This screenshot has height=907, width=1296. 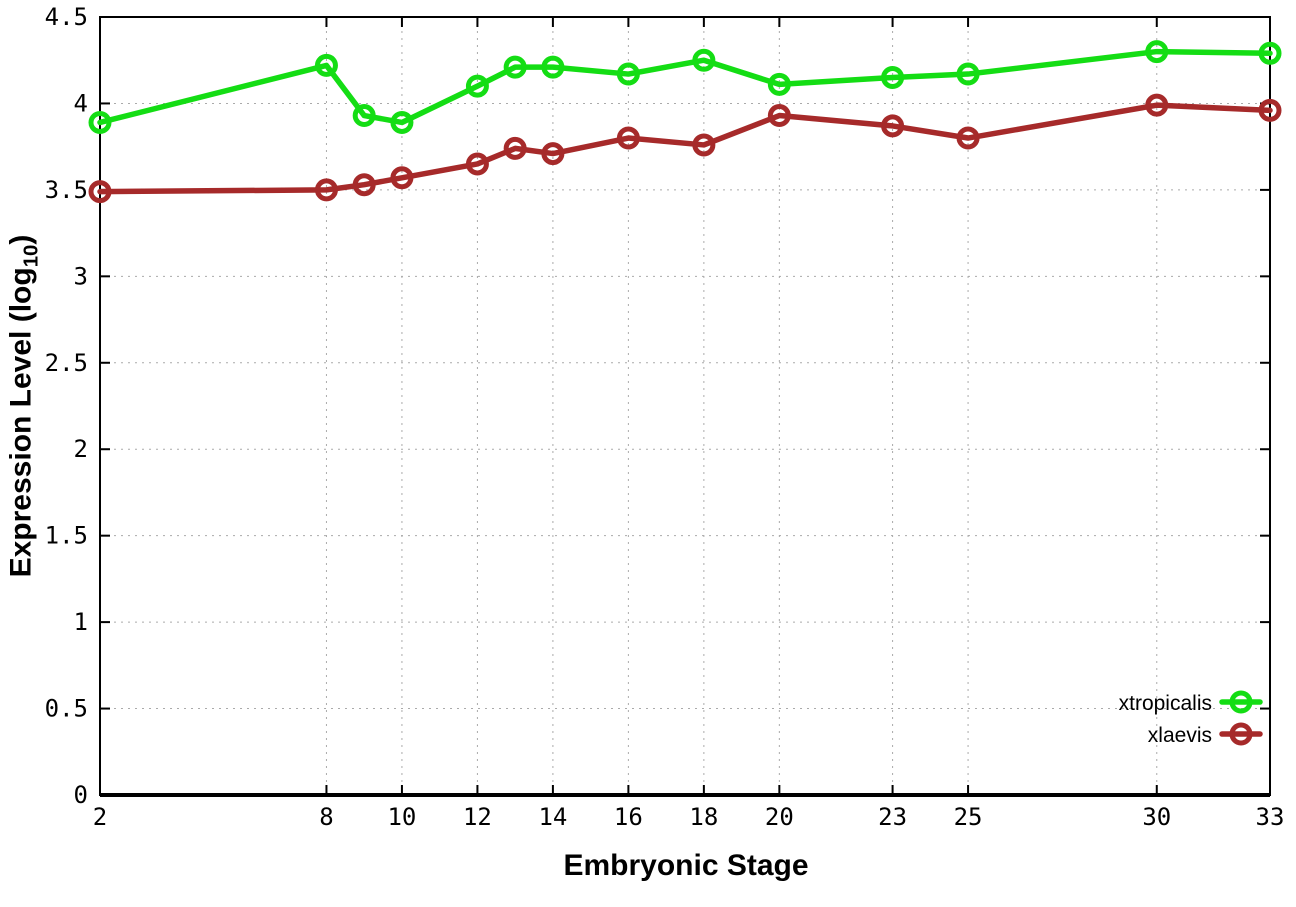 What do you see at coordinates (66, 363) in the screenshot?
I see `y-tick-label: 2.5` at bounding box center [66, 363].